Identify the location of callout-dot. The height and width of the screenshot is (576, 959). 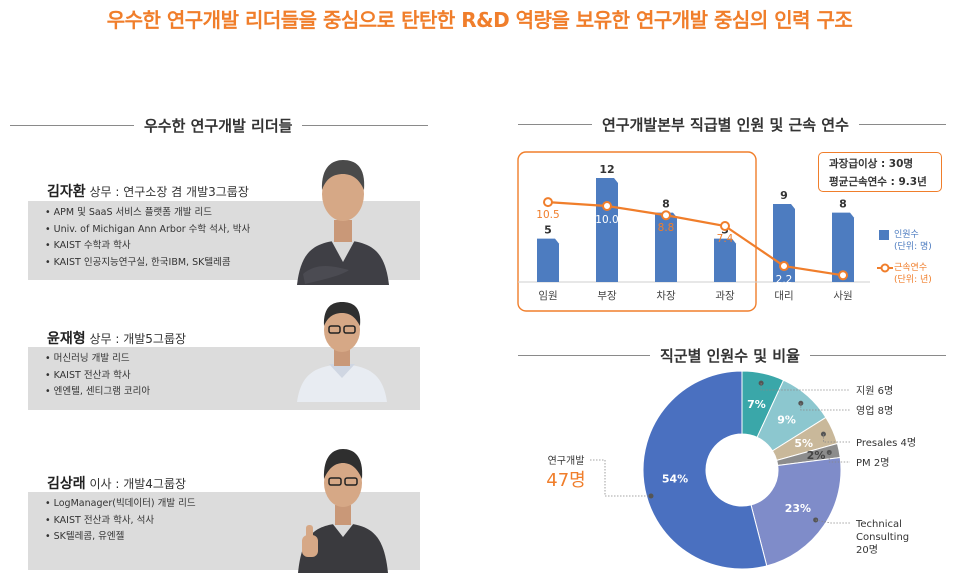
(651, 496).